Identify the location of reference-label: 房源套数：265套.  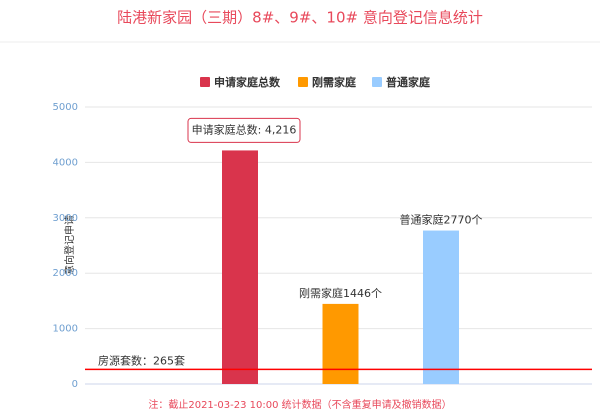
(141, 360).